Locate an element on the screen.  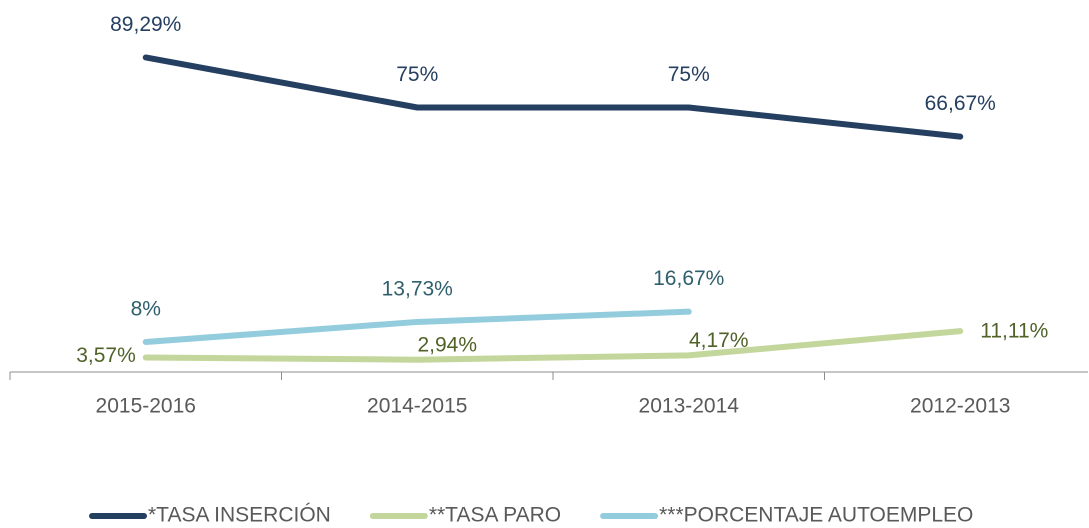
data-label: 16,67% is located at coordinates (688, 278).